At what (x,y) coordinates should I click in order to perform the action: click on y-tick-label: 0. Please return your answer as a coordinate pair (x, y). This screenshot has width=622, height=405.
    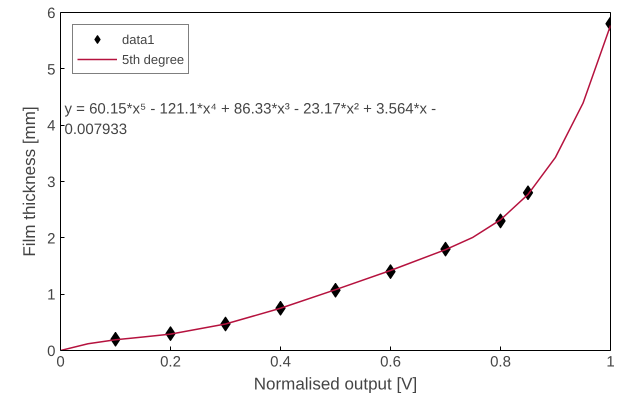
    Looking at the image, I should click on (51, 351).